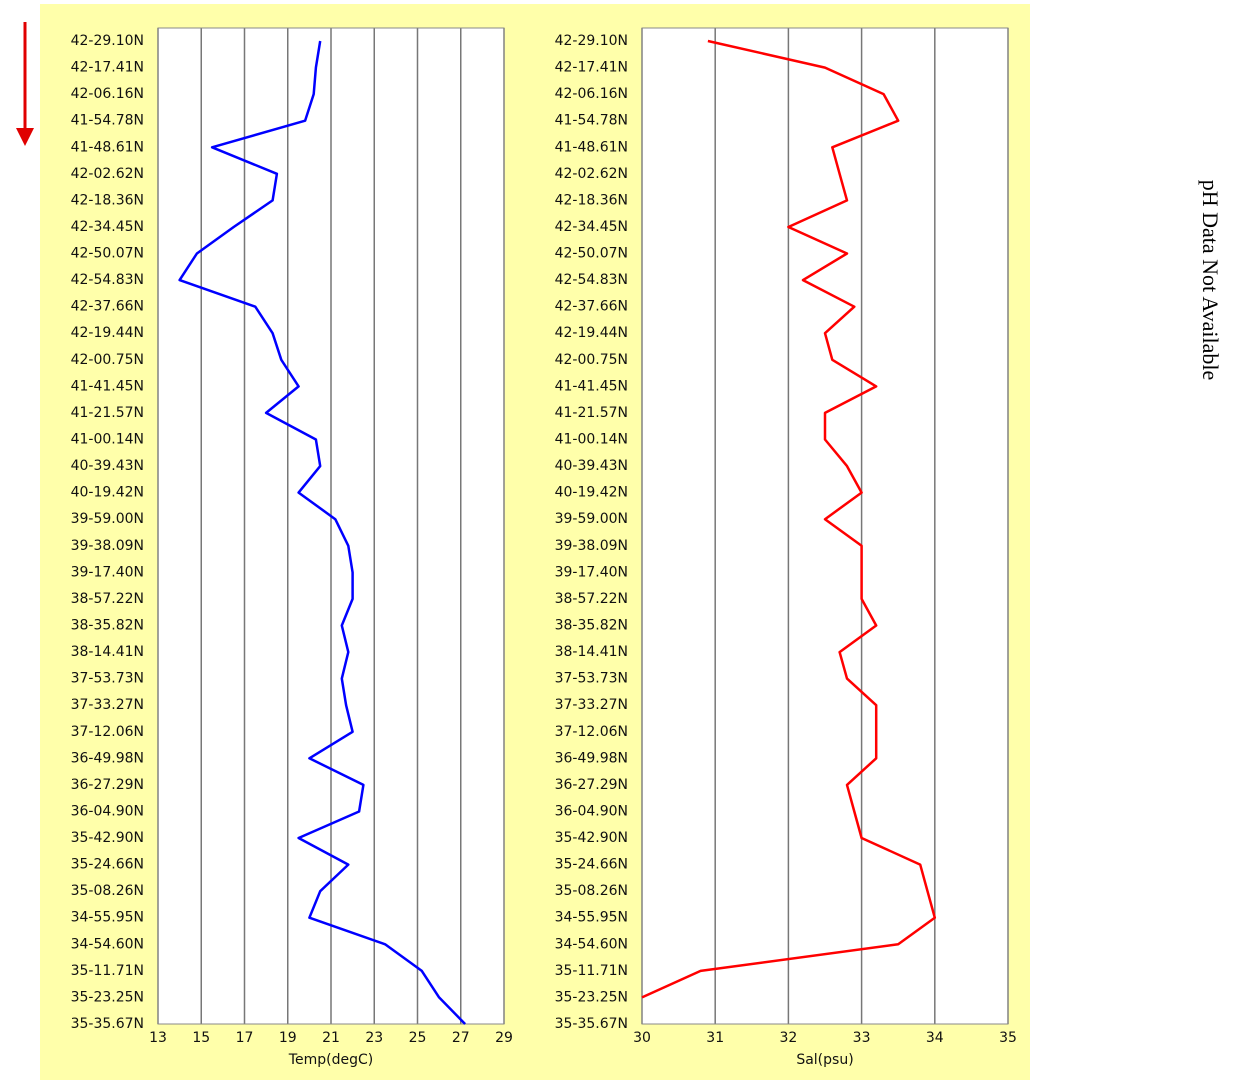 This screenshot has height=1080, width=1236. What do you see at coordinates (461, 1038) in the screenshot?
I see `x-tick-label: 27` at bounding box center [461, 1038].